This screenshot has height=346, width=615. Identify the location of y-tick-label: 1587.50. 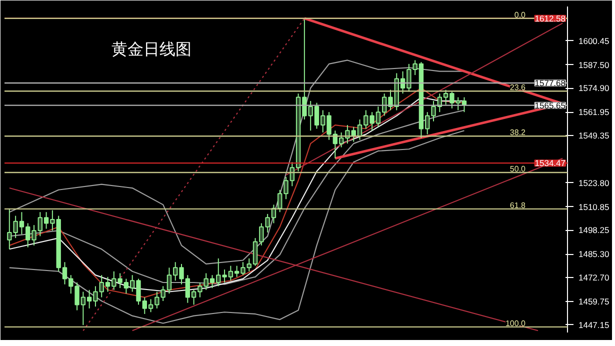
(594, 65).